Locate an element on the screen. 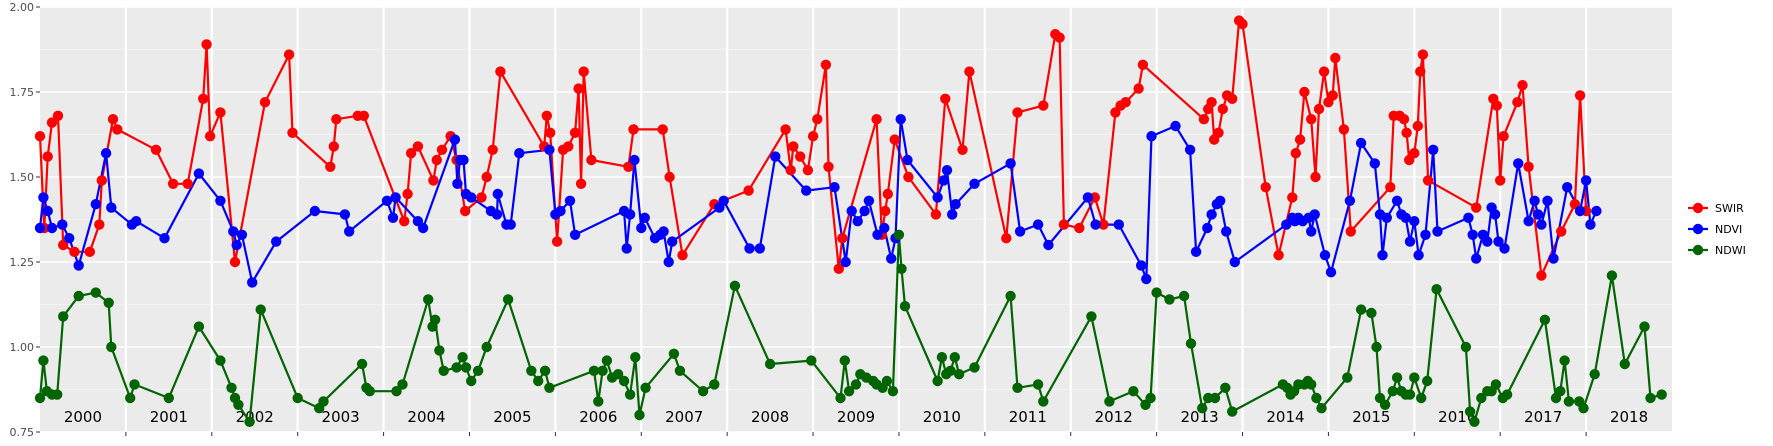  y-tick-label: 0.75 is located at coordinates (22, 432).